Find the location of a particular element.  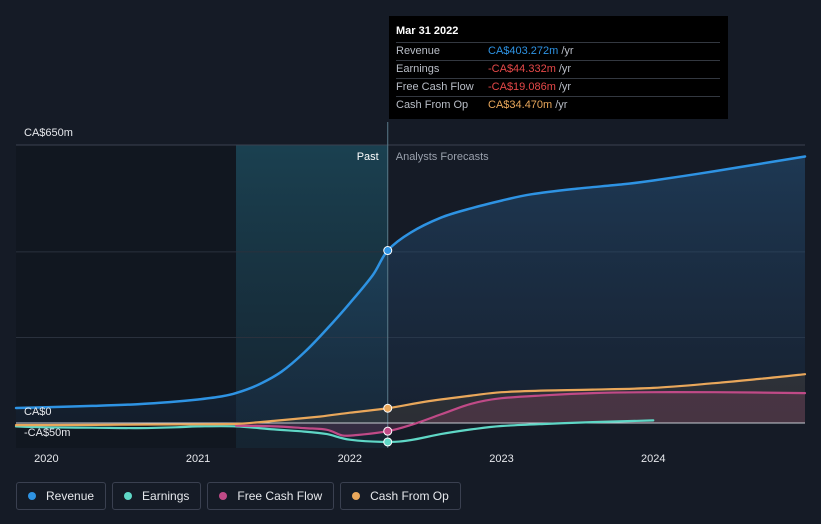

x-tick-label: 2022 is located at coordinates (350, 459).